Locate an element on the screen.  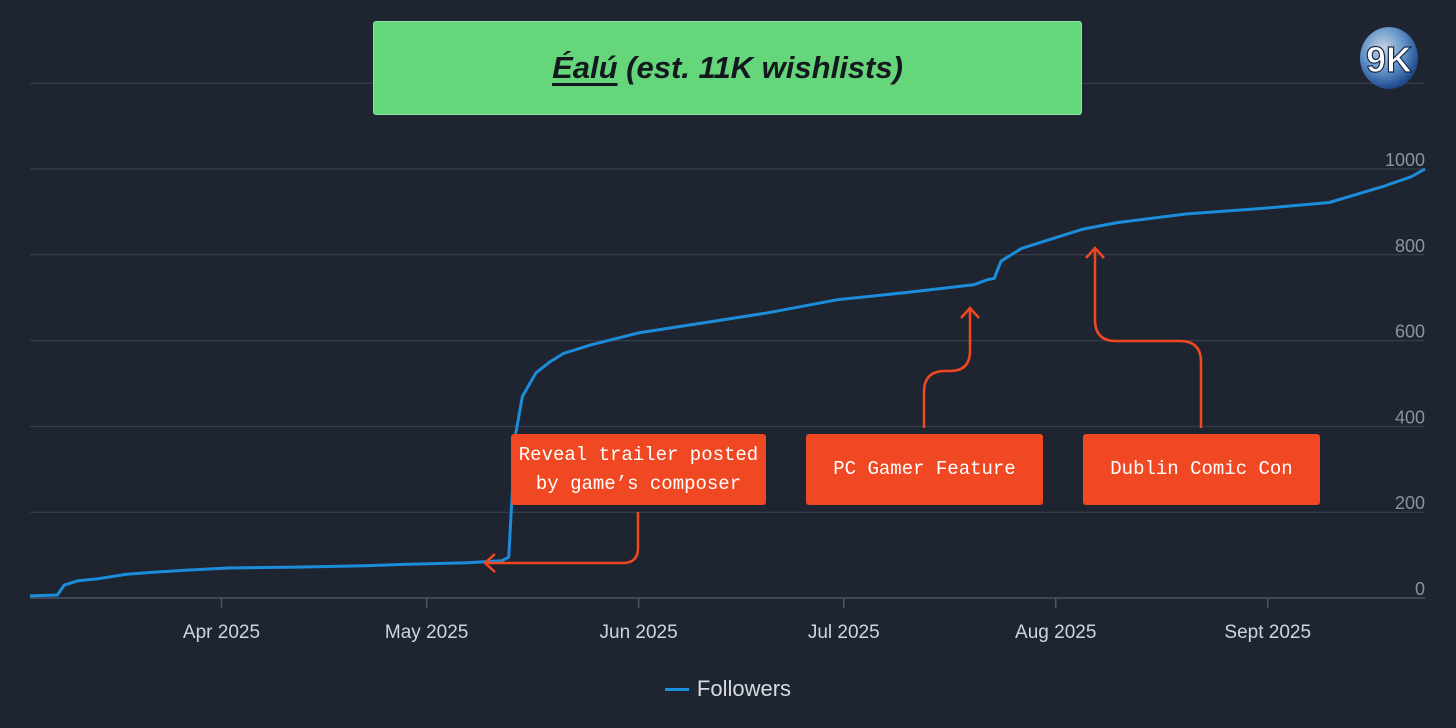
wishlist-estimate: (est. 11K wishlists) is located at coordinates (760, 67).